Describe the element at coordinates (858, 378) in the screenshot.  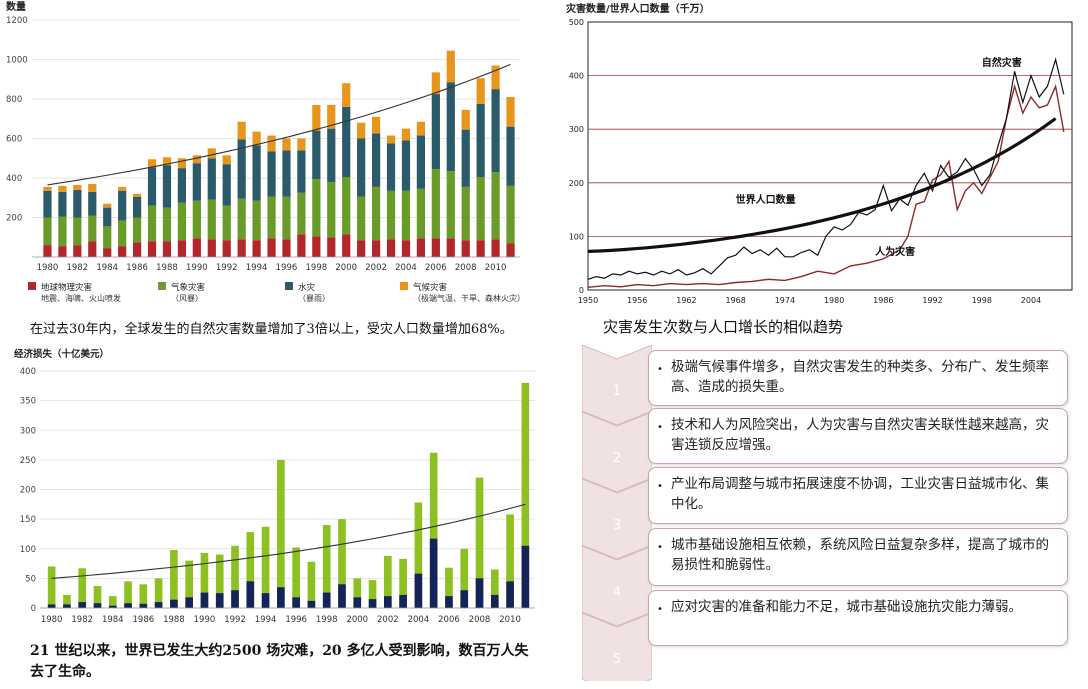
I see `step-box: • 极端气候事件增多，自然灾害发生的种类多、分布广、发生频率高、造成的损失重。` at that location.